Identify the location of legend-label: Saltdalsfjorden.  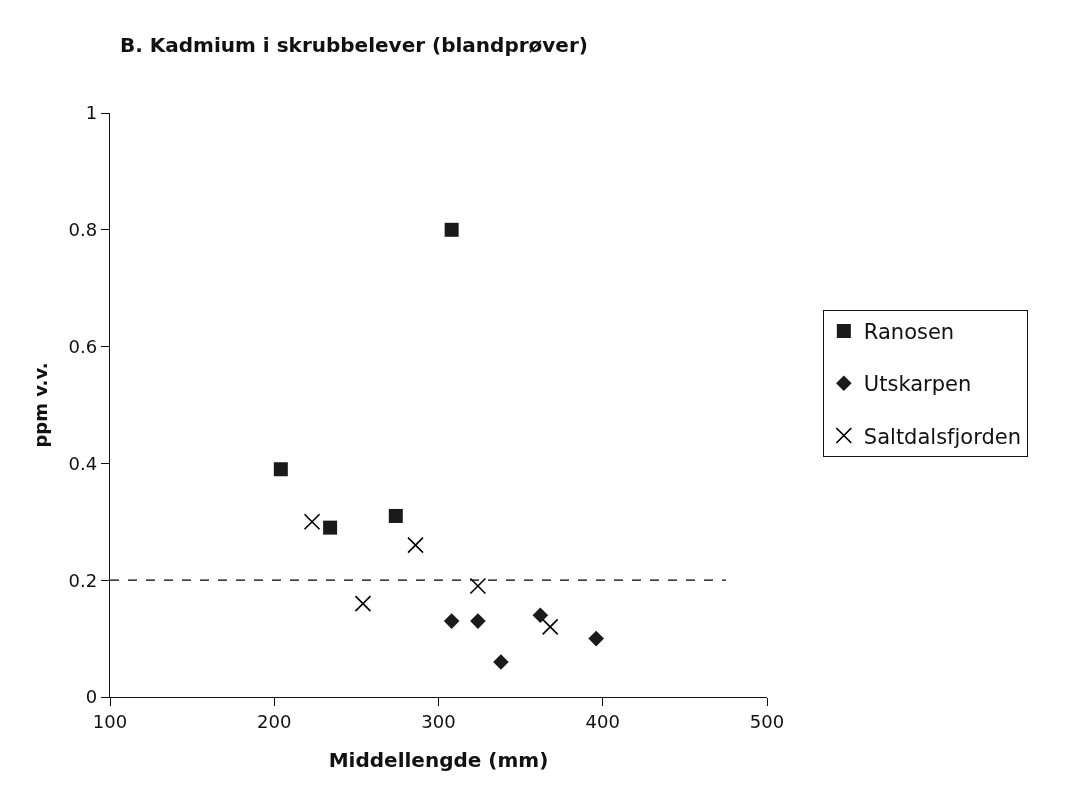
(942, 436).